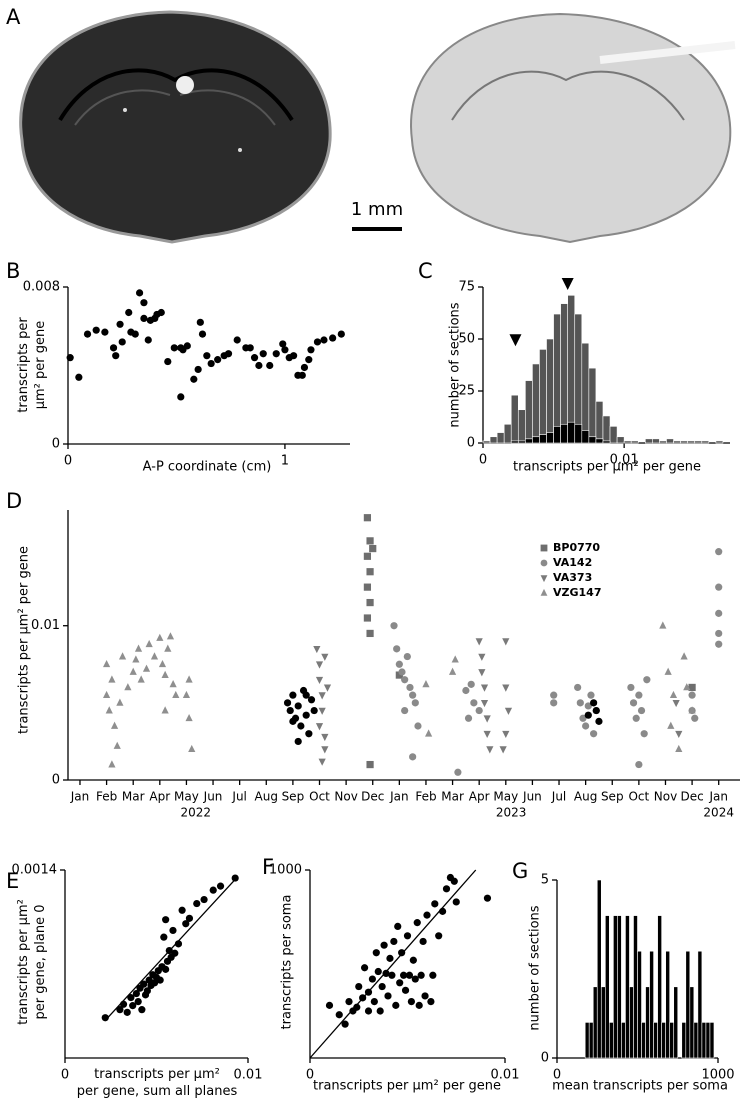  I want to click on y-tick-label: 0.008, so click(41, 287).